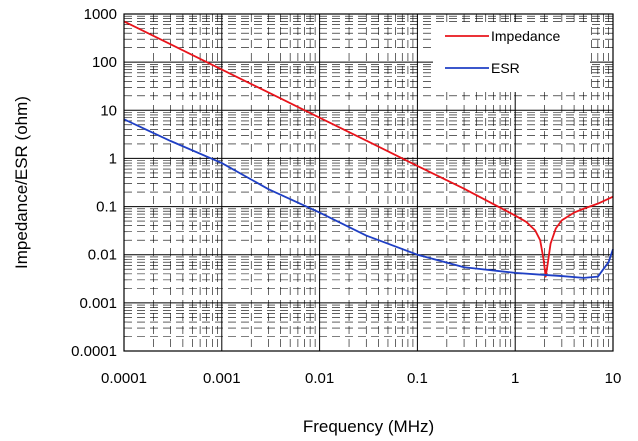 This screenshot has width=638, height=441. I want to click on y-tick-label: 0.01, so click(102, 255).